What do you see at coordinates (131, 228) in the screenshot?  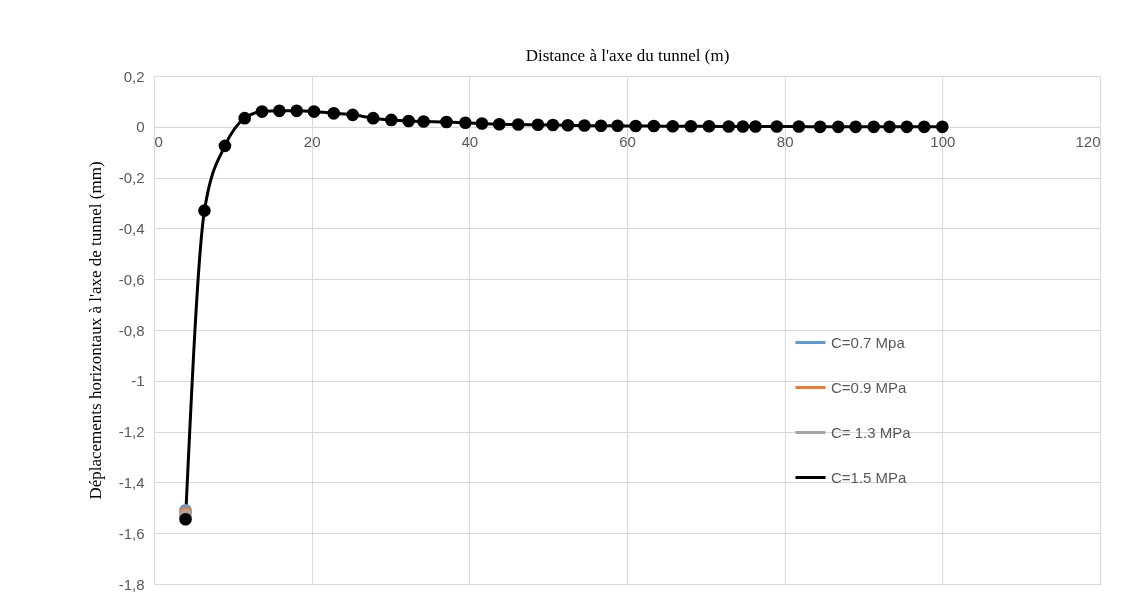 I see `y-tick-label: -0,4` at bounding box center [131, 228].